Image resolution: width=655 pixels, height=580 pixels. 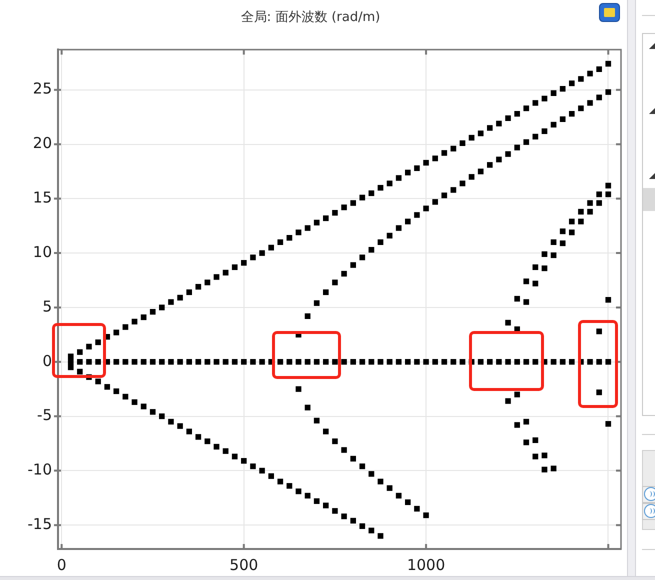 I want to click on y-tick-label: 0, so click(x=47, y=361).